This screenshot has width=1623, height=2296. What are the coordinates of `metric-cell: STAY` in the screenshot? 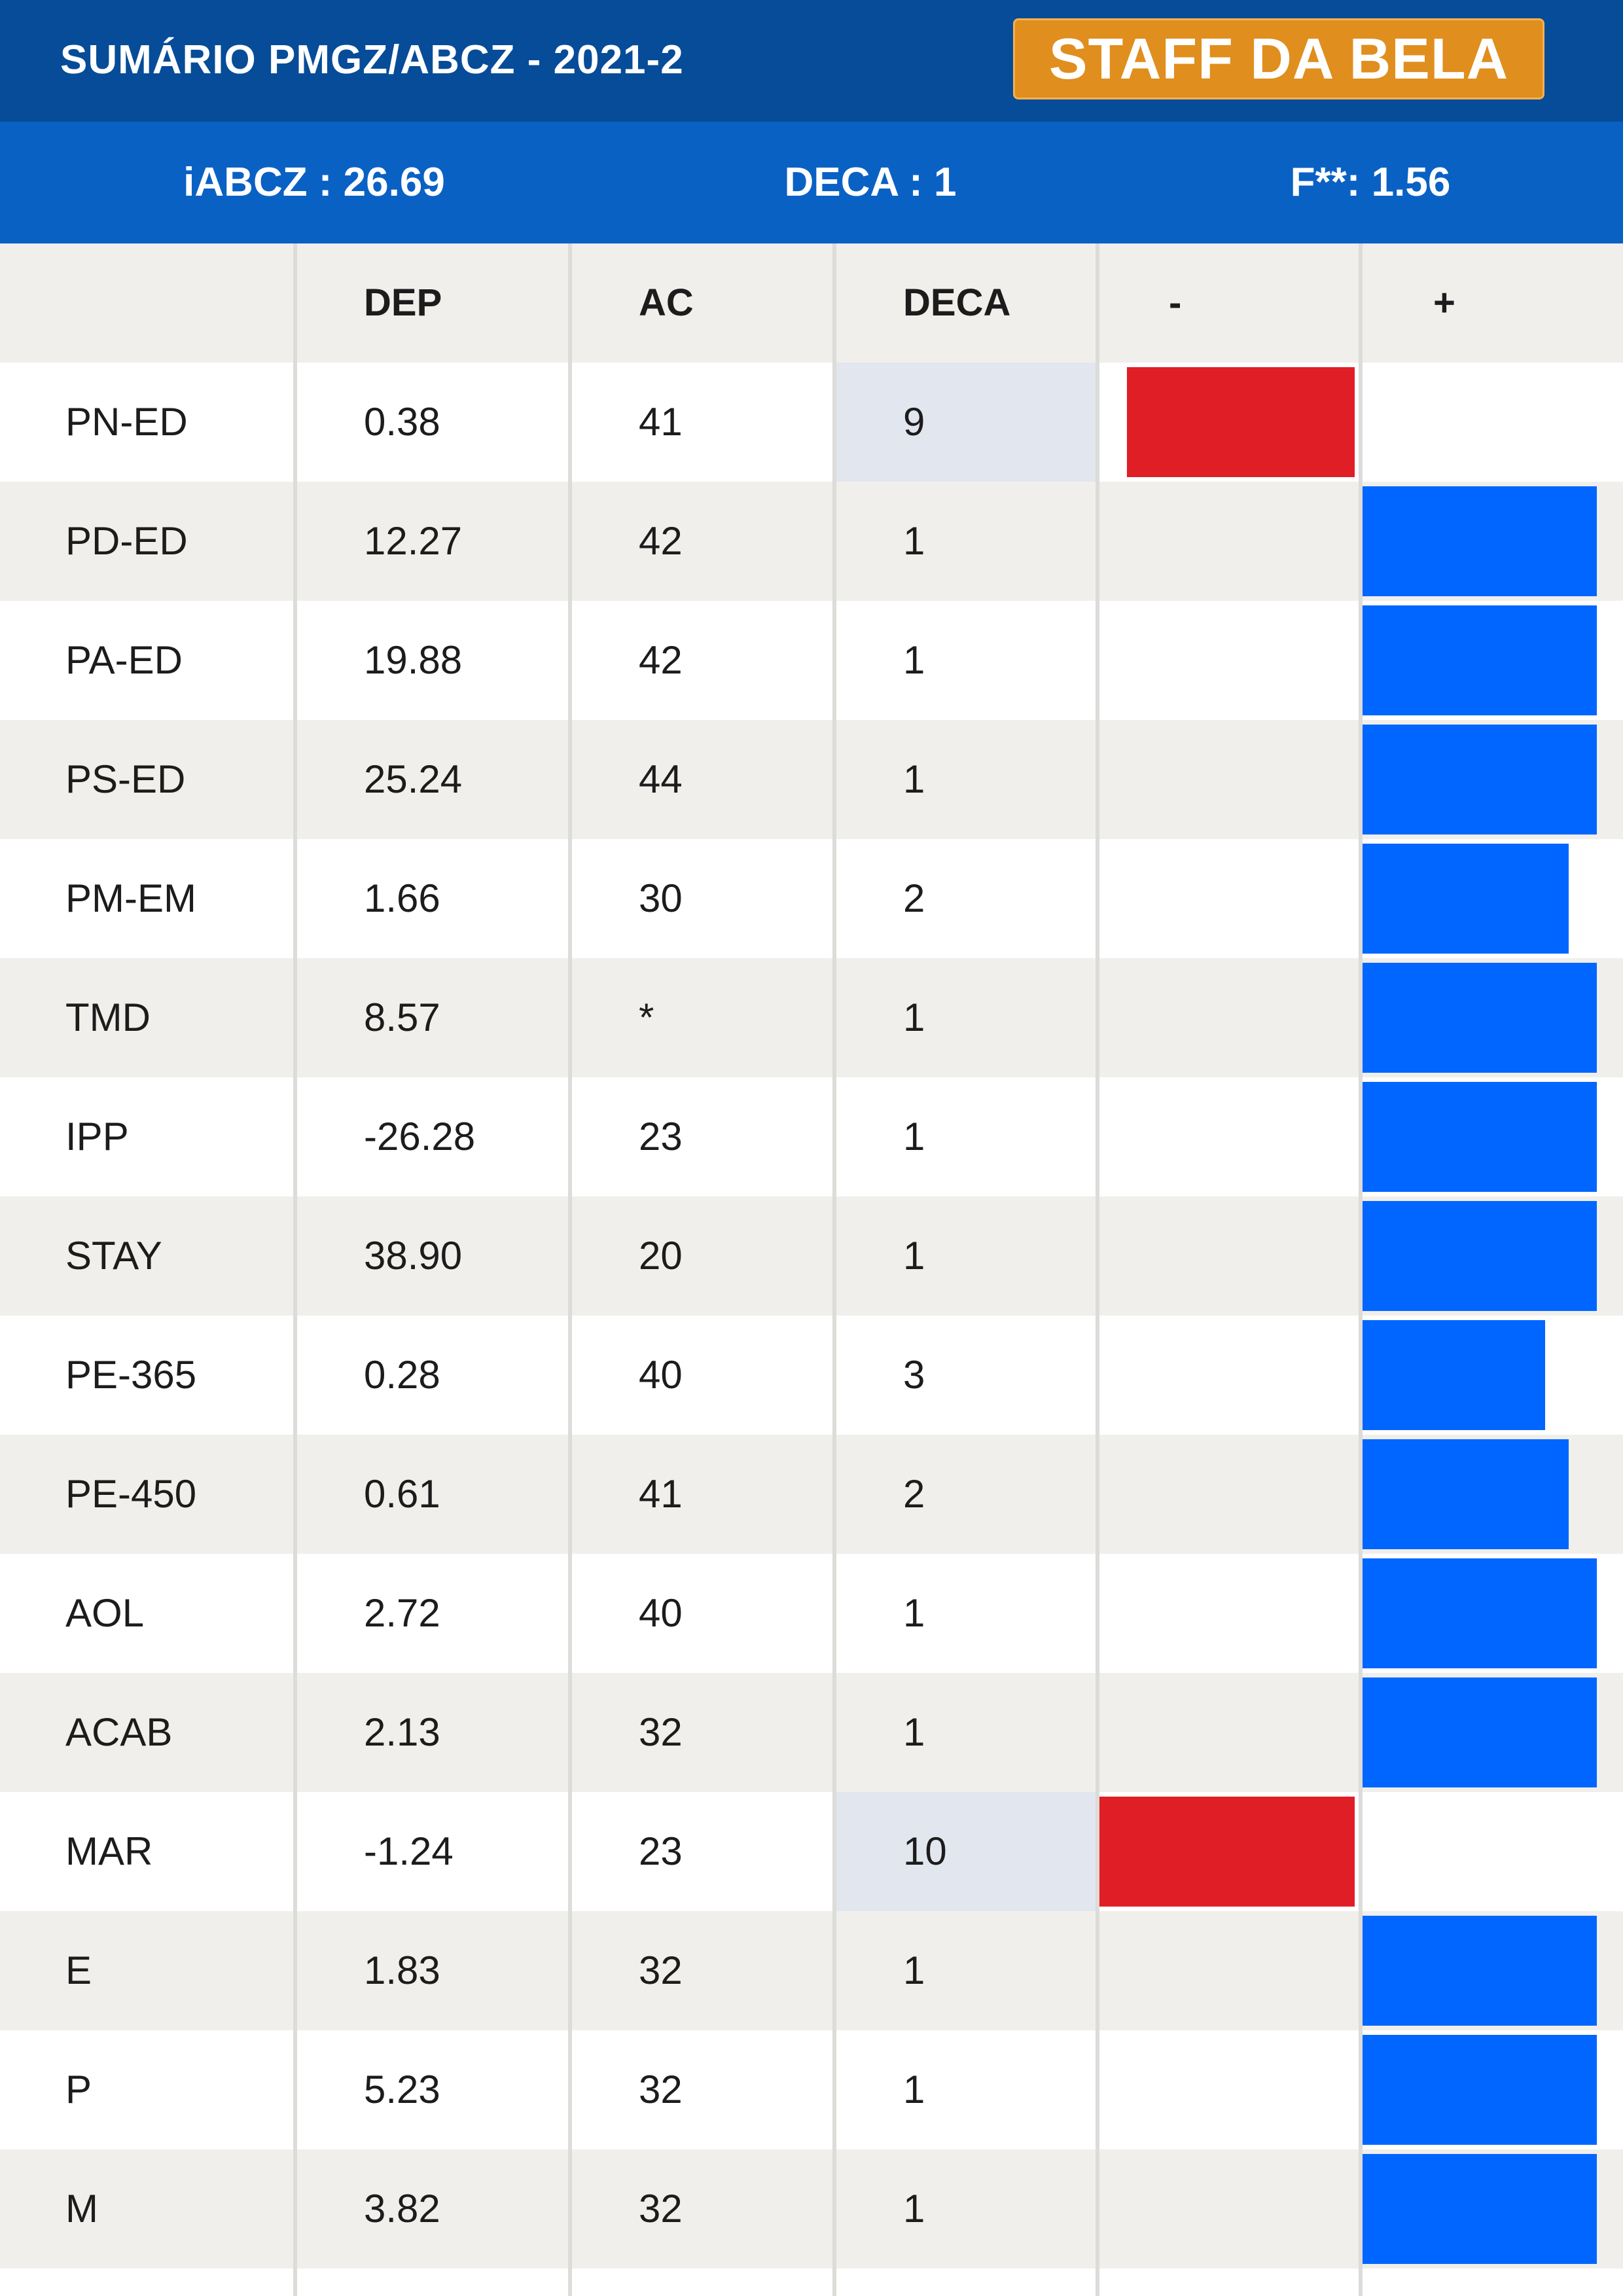 It's located at (113, 1256).